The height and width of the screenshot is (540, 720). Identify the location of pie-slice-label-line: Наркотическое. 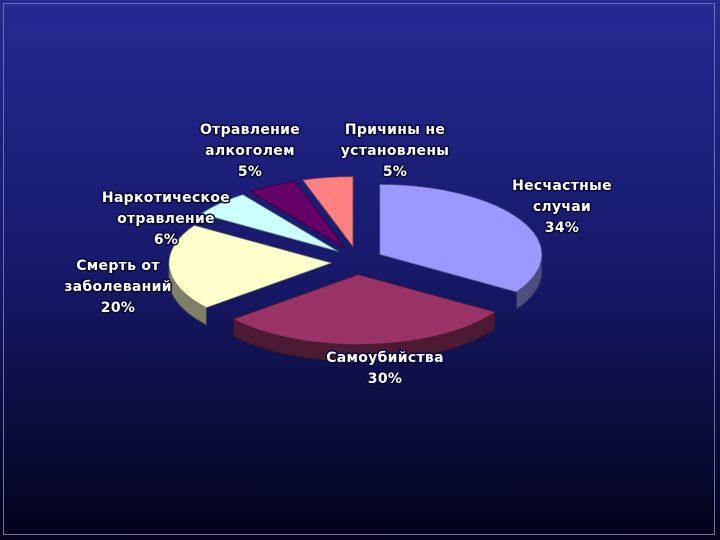
(166, 198).